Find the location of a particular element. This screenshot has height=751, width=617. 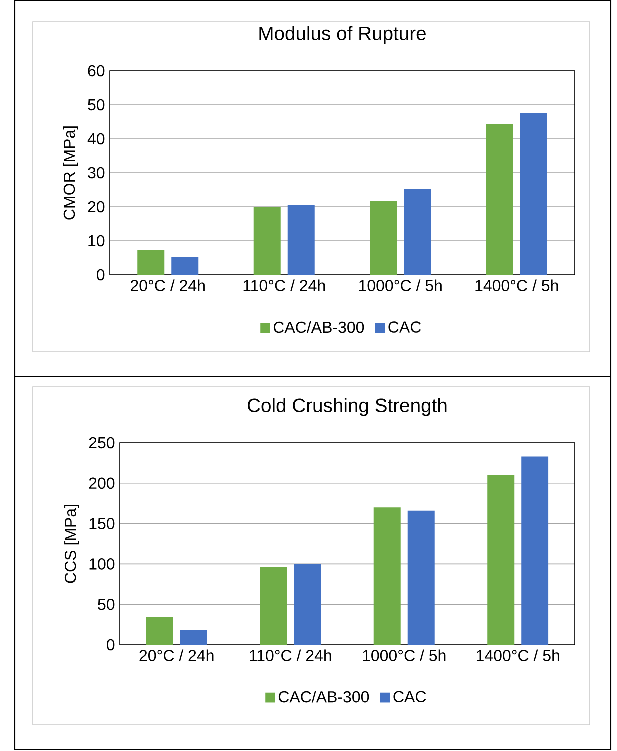

y-tick-label: 100 is located at coordinates (102, 564).